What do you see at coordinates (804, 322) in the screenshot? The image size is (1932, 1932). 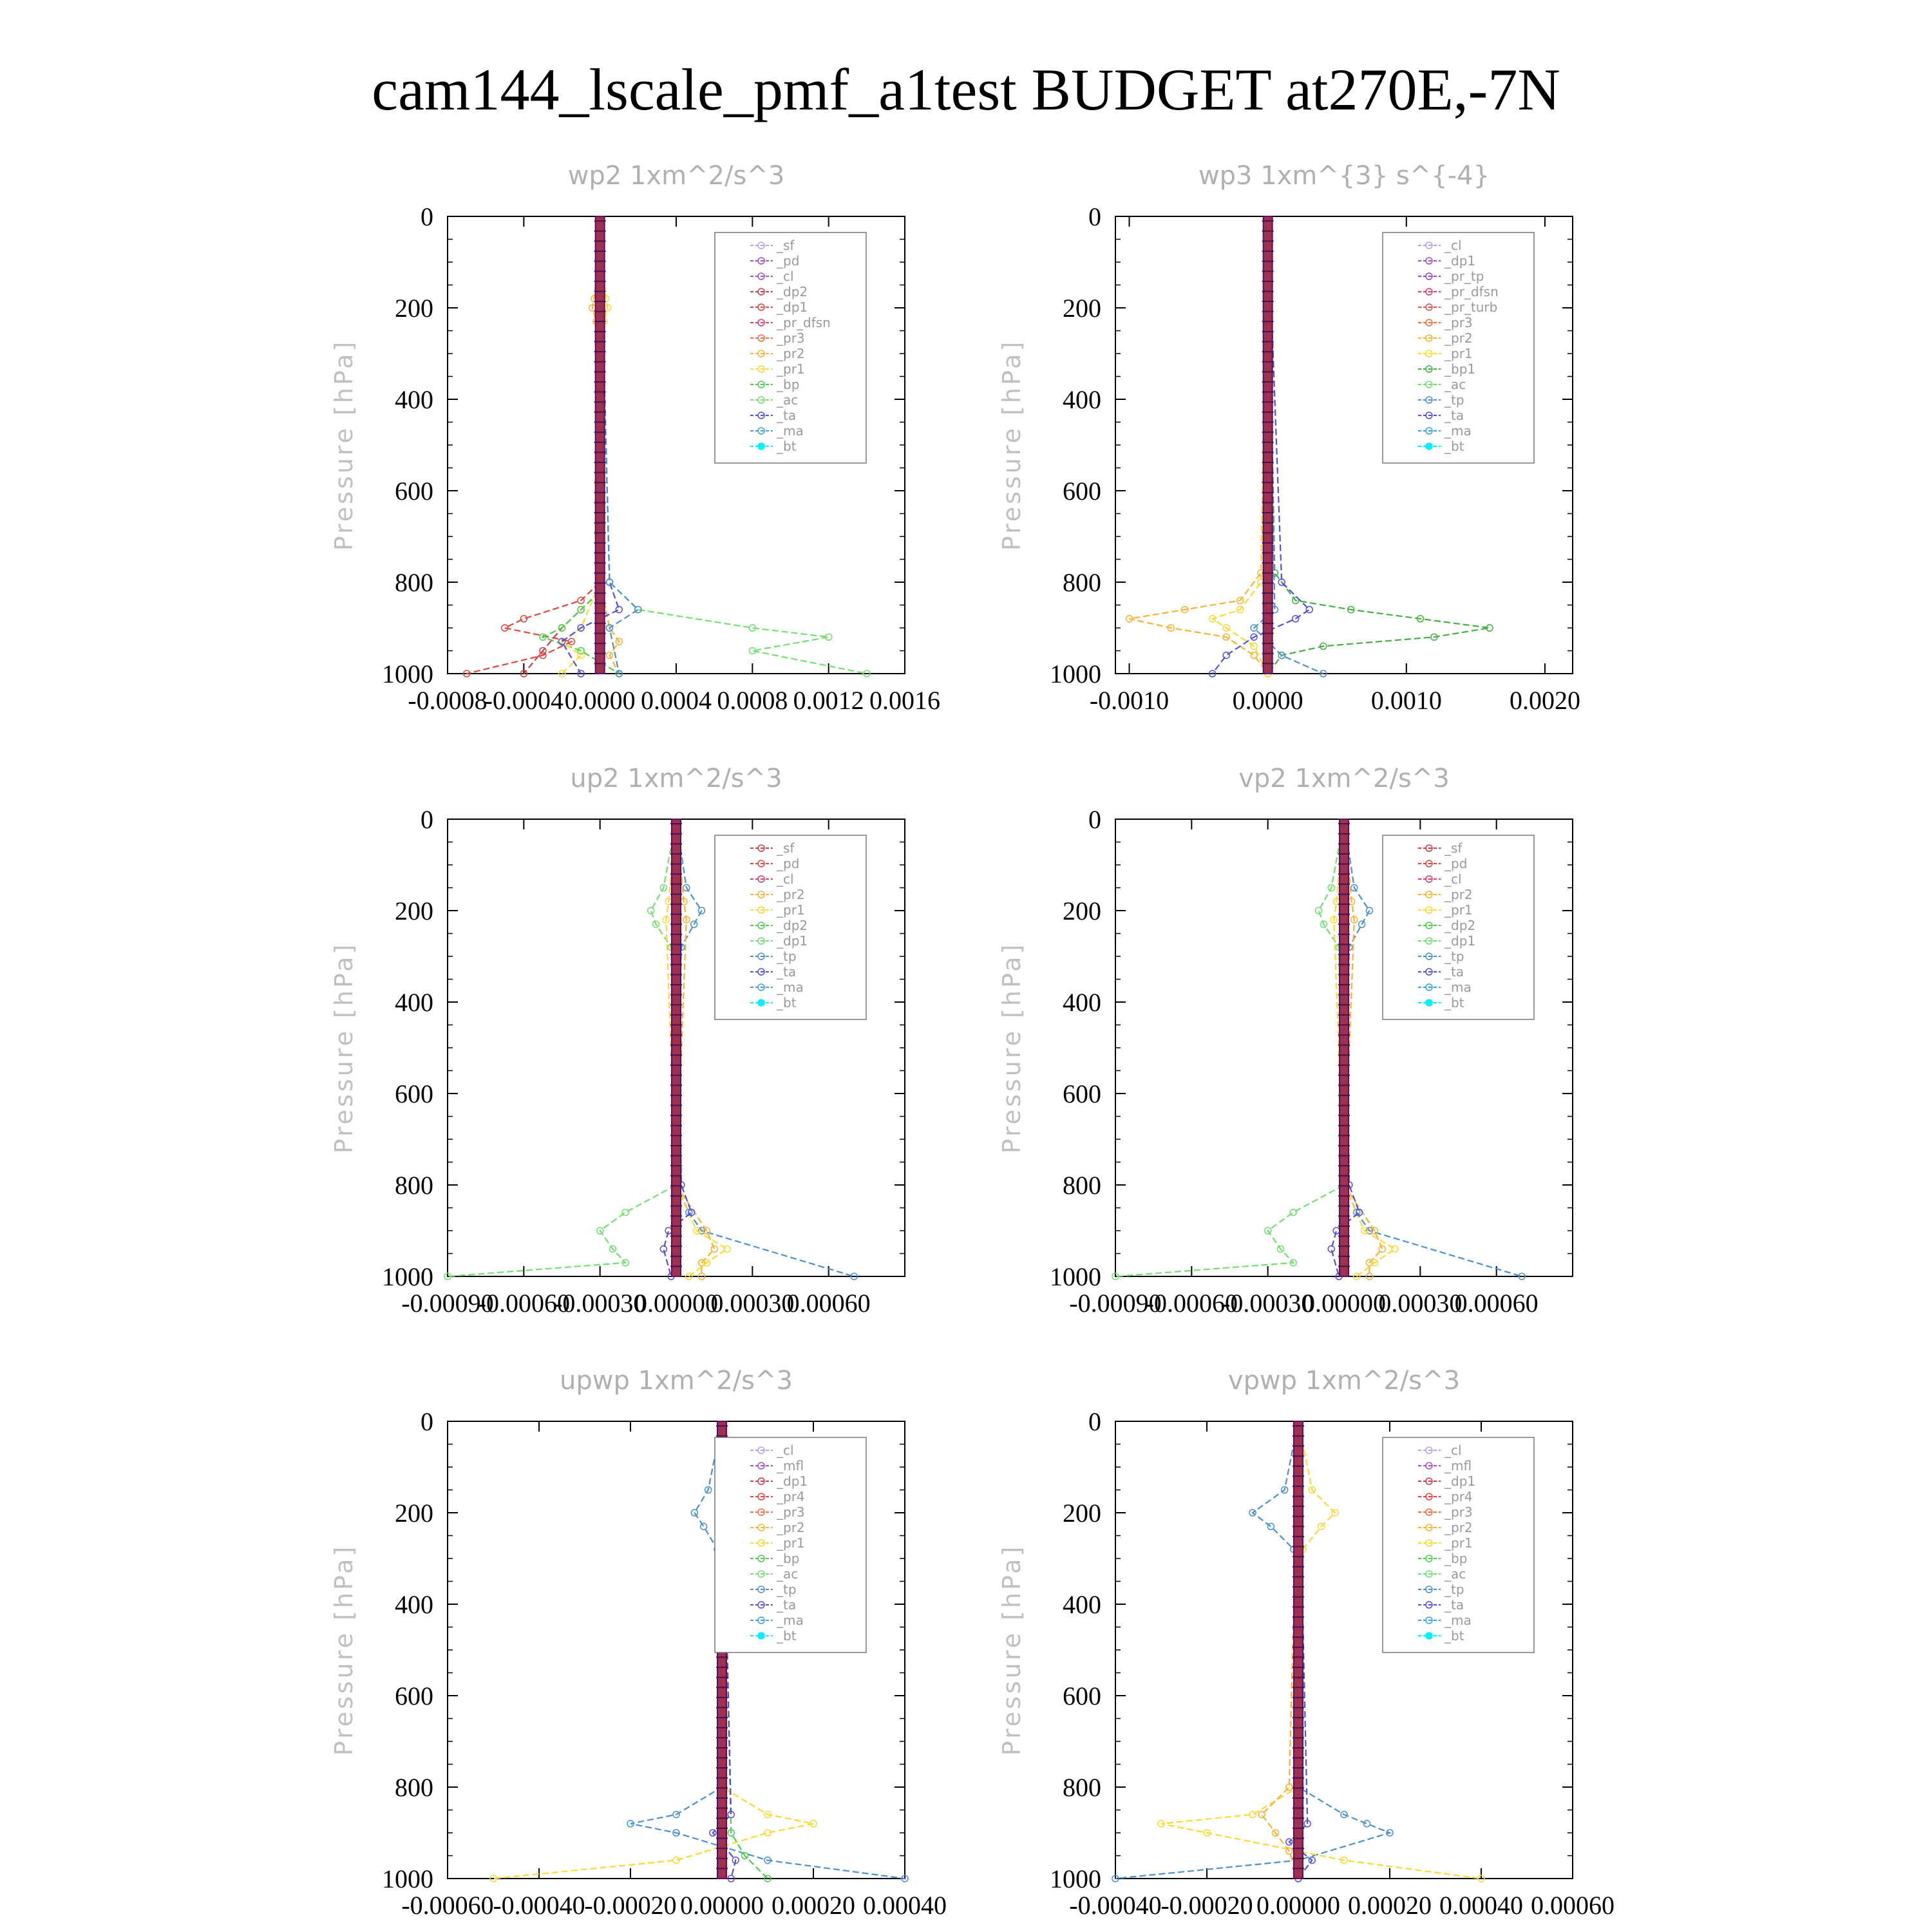 I see `legend-entry: _pr_dfsn` at bounding box center [804, 322].